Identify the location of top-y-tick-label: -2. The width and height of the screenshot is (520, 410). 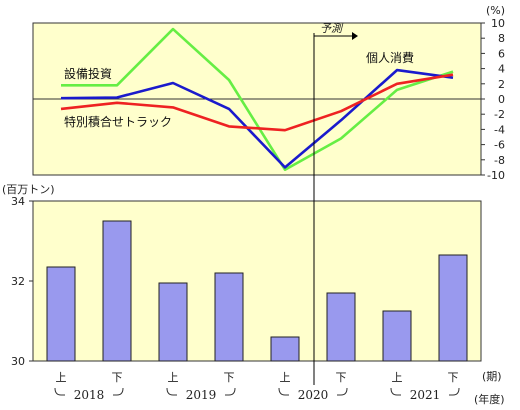
(499, 114).